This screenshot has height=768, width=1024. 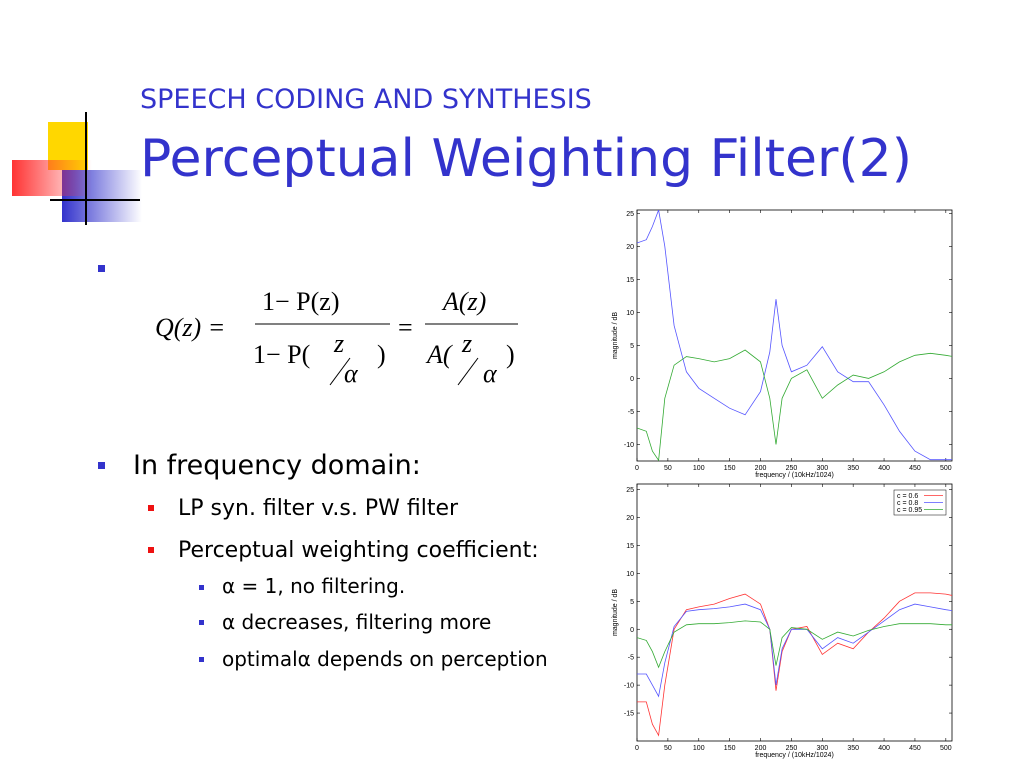 What do you see at coordinates (318, 508) in the screenshot?
I see `bullet-text: LP syn. filter v.s. PW filter` at bounding box center [318, 508].